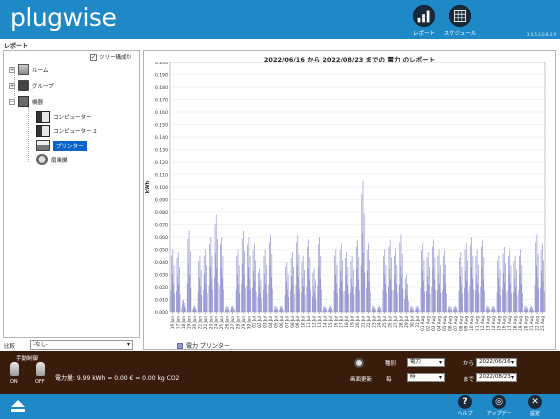 The image size is (560, 419). What do you see at coordinates (40, 369) in the screenshot?
I see `bulb-off-icon` at bounding box center [40, 369].